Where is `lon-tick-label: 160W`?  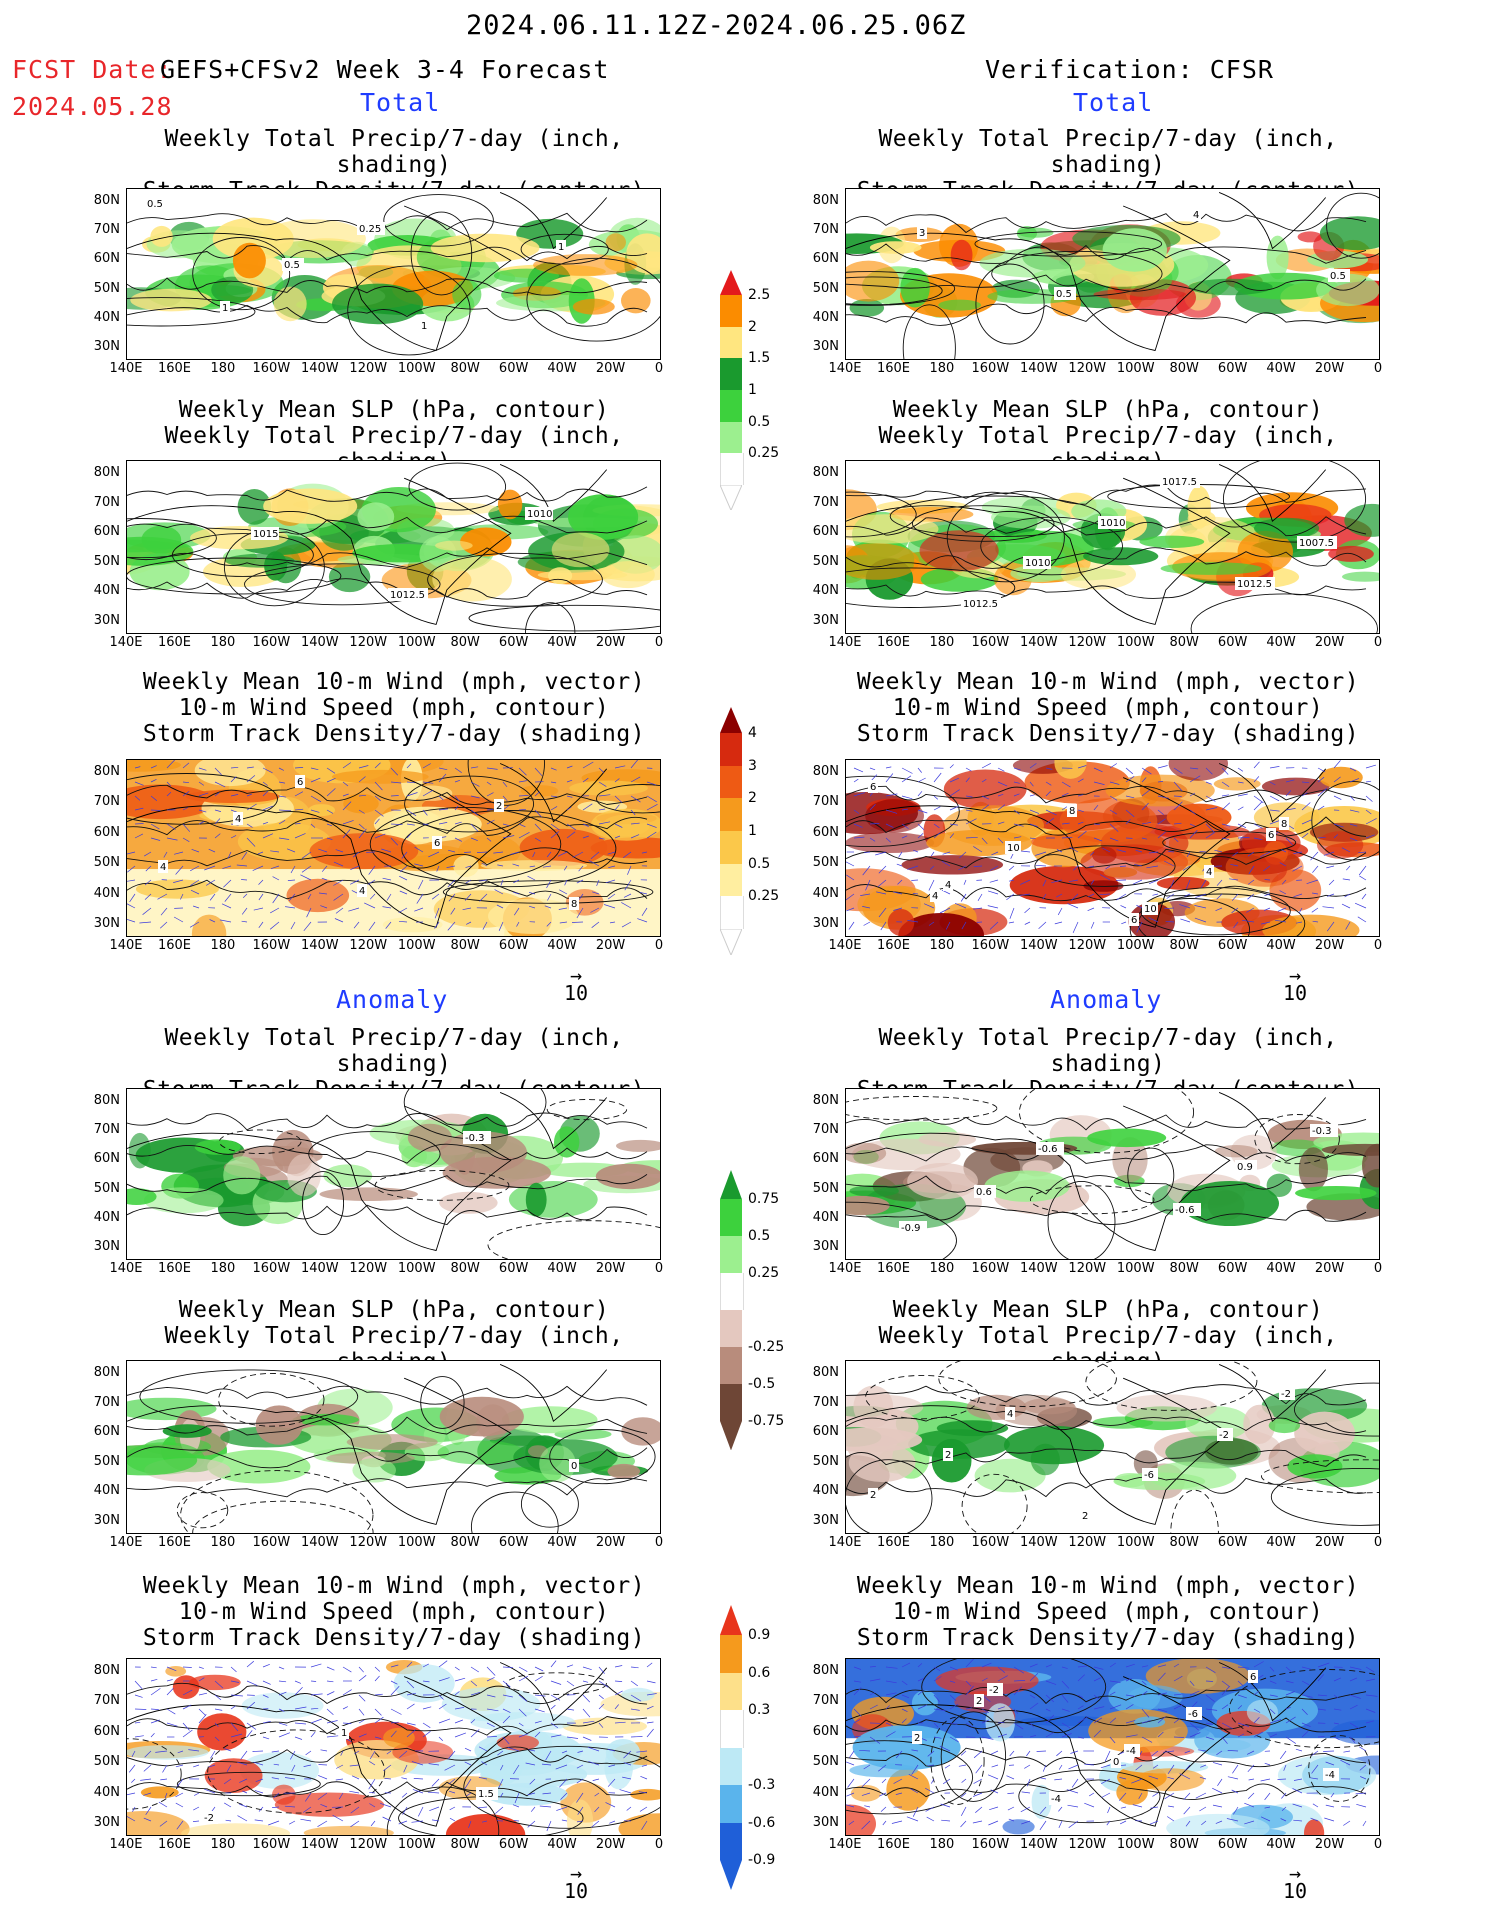 lon-tick-label: 160W is located at coordinates (271, 368).